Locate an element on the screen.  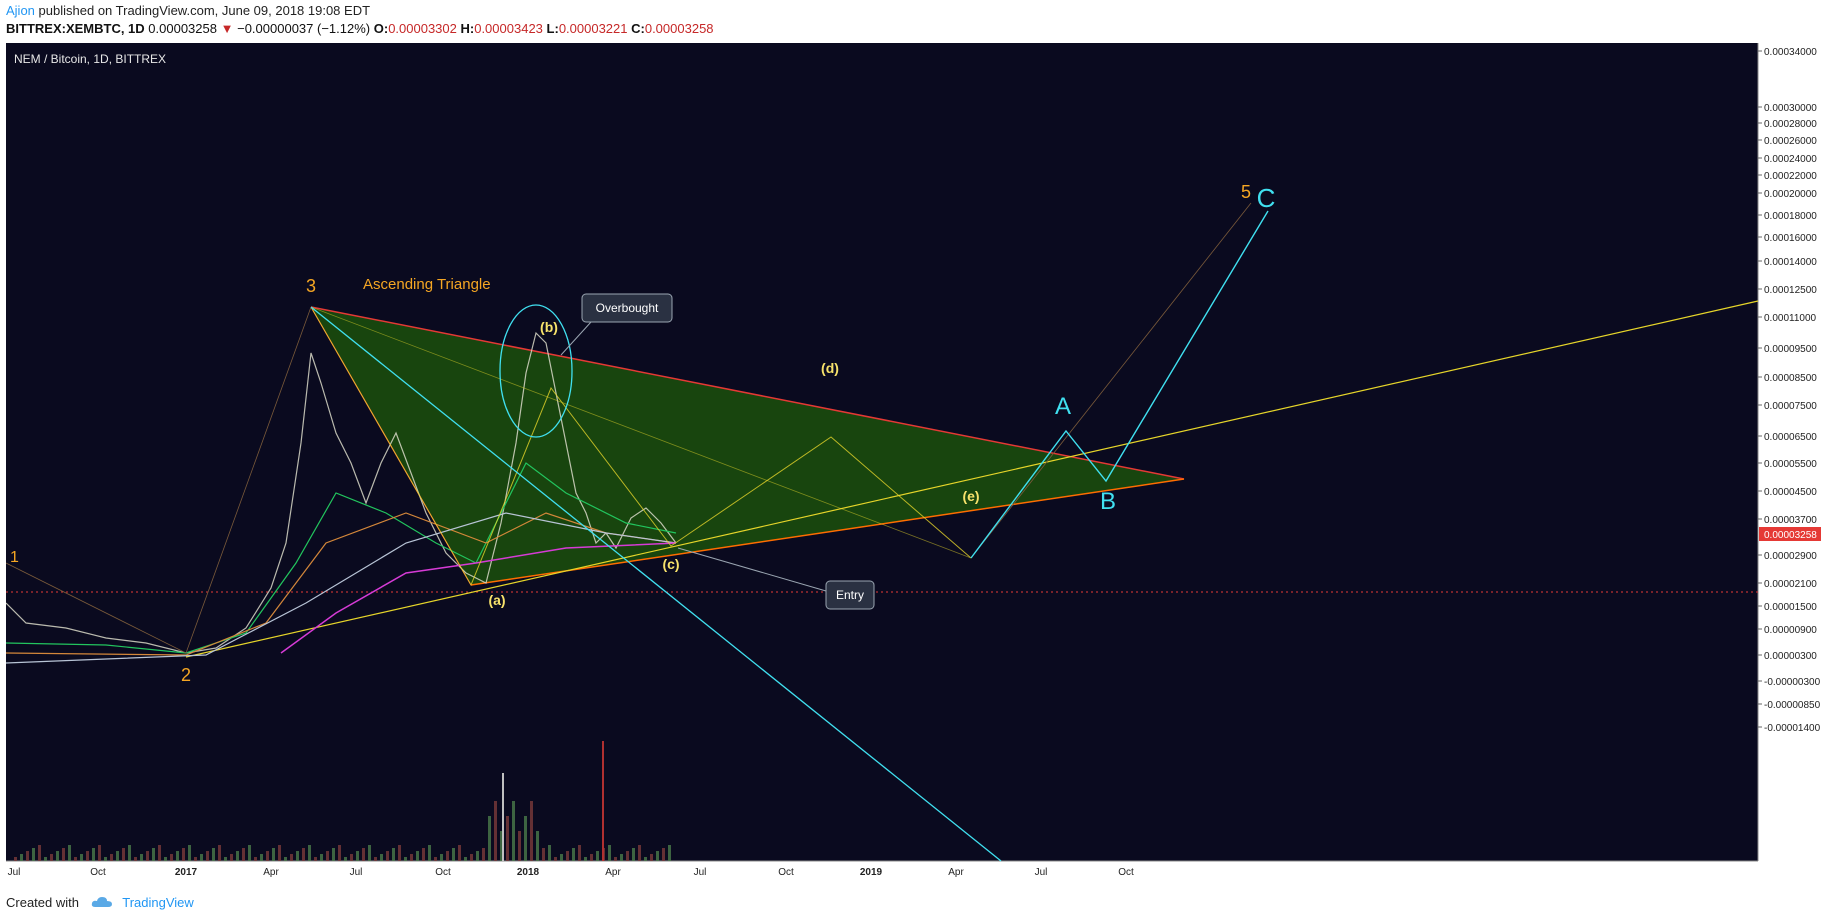
support-line is located at coordinates (827, 532).